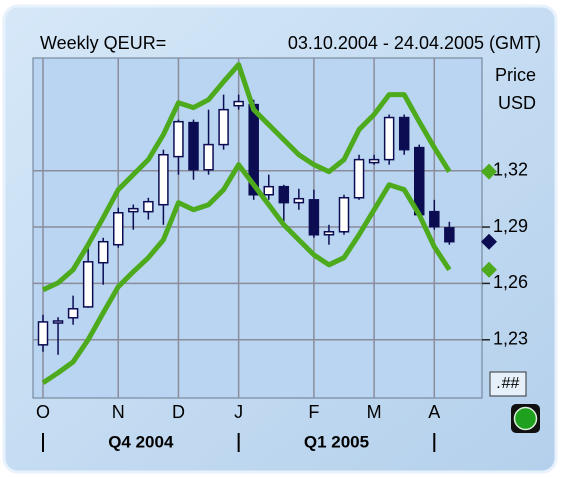  What do you see at coordinates (238, 412) in the screenshot?
I see `x-tick-label: J` at bounding box center [238, 412].